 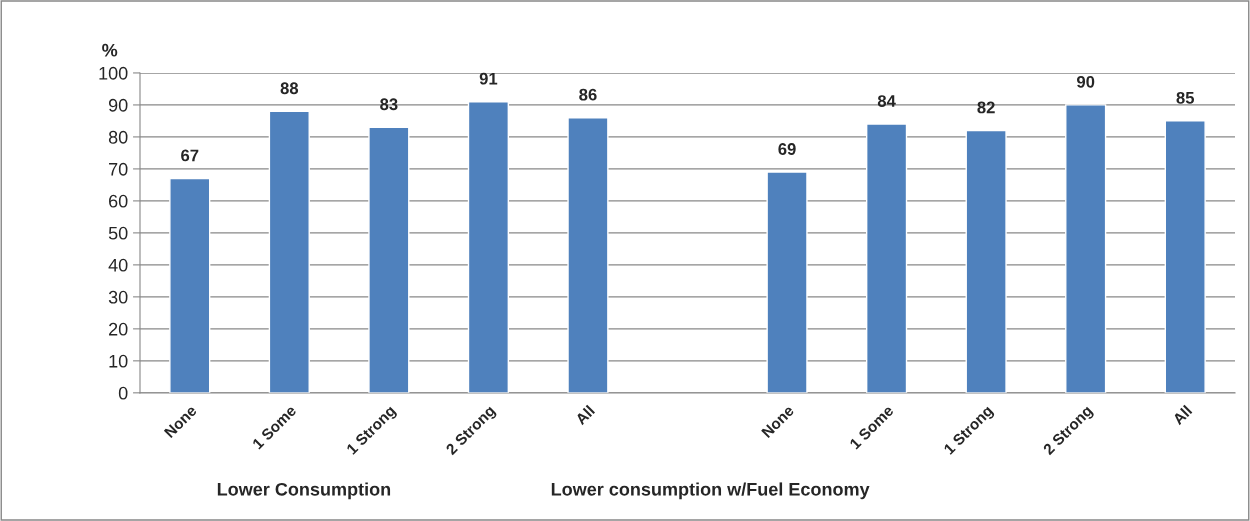 I want to click on data-label: 88, so click(x=289, y=88).